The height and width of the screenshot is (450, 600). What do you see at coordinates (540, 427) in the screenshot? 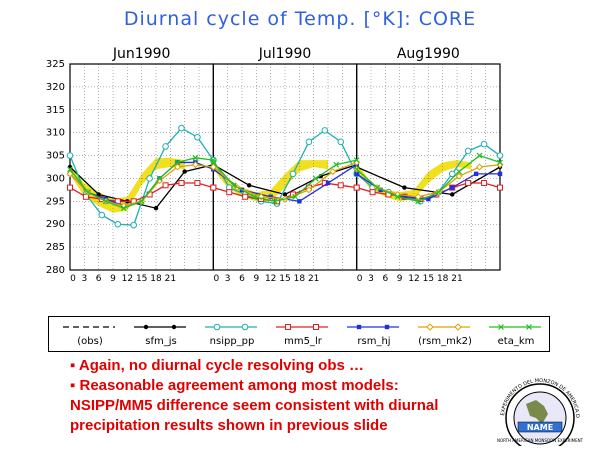
I see `logo-name-text: NAME` at bounding box center [540, 427].